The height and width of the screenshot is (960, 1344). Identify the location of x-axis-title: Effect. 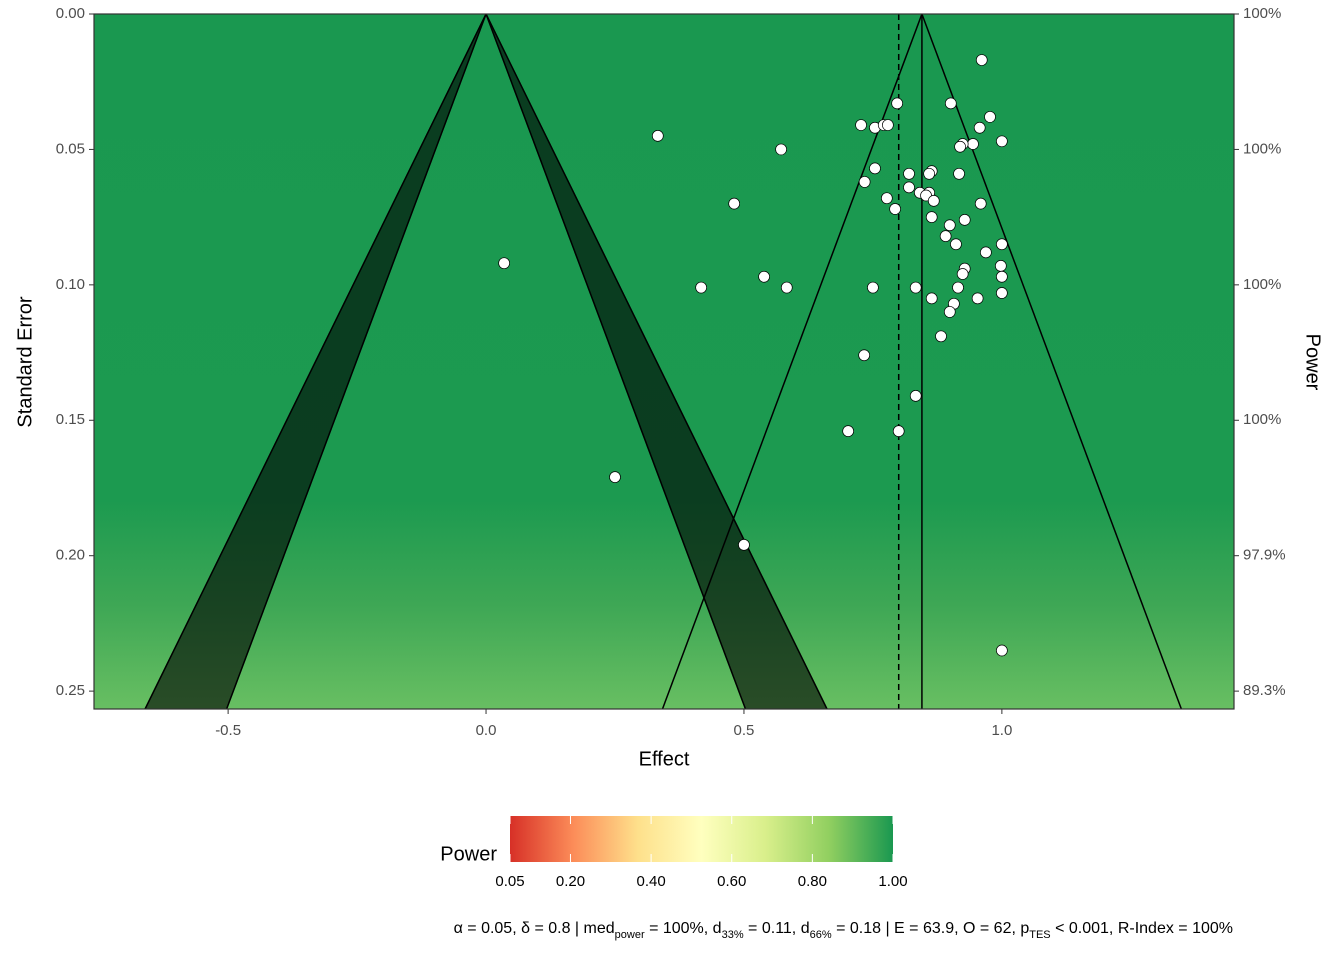
(664, 759).